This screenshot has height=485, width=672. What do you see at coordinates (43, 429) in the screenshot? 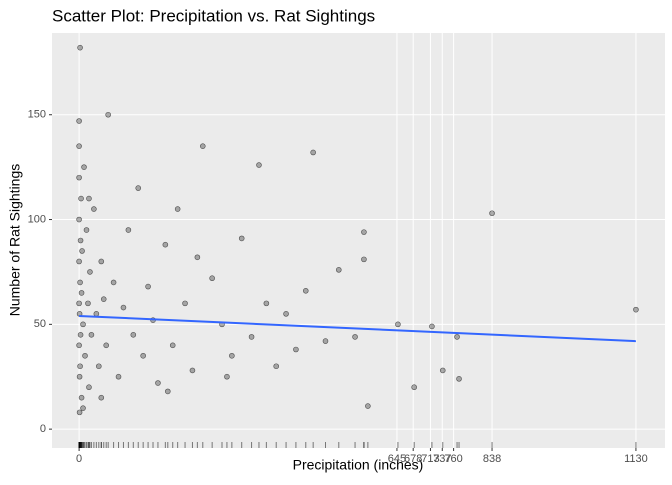
I see `y-tick-label: 0` at bounding box center [43, 429].